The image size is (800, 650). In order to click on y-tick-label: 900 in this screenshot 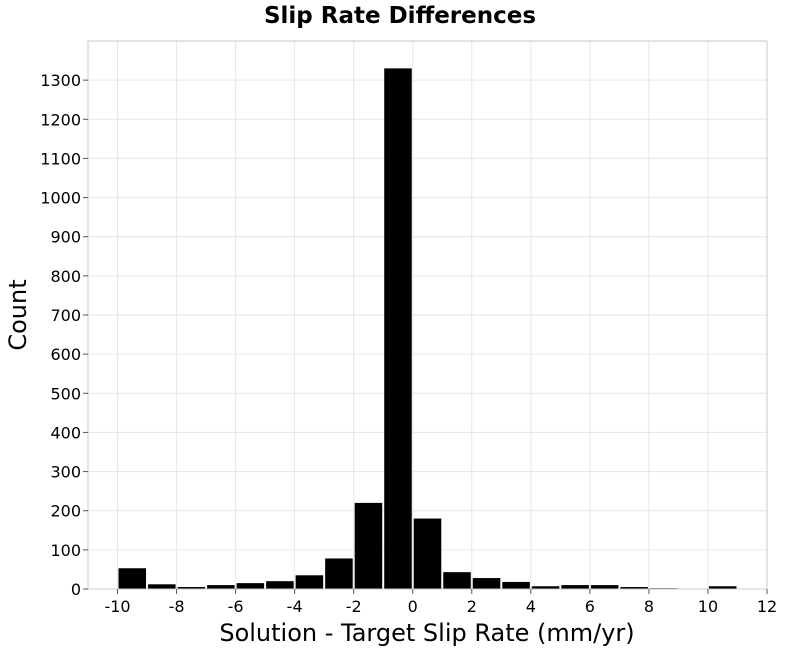, I will do `click(65, 237)`.